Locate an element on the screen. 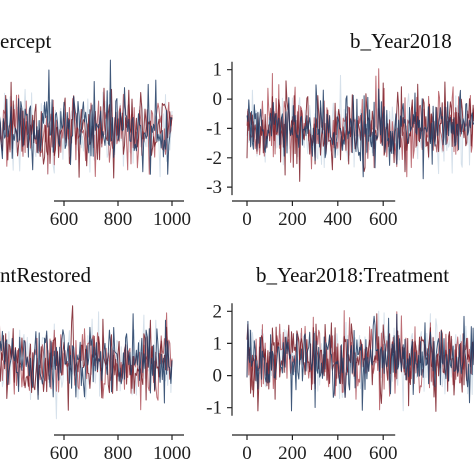 The image size is (474, 474). axis-intercept is located at coordinates (119, 203).